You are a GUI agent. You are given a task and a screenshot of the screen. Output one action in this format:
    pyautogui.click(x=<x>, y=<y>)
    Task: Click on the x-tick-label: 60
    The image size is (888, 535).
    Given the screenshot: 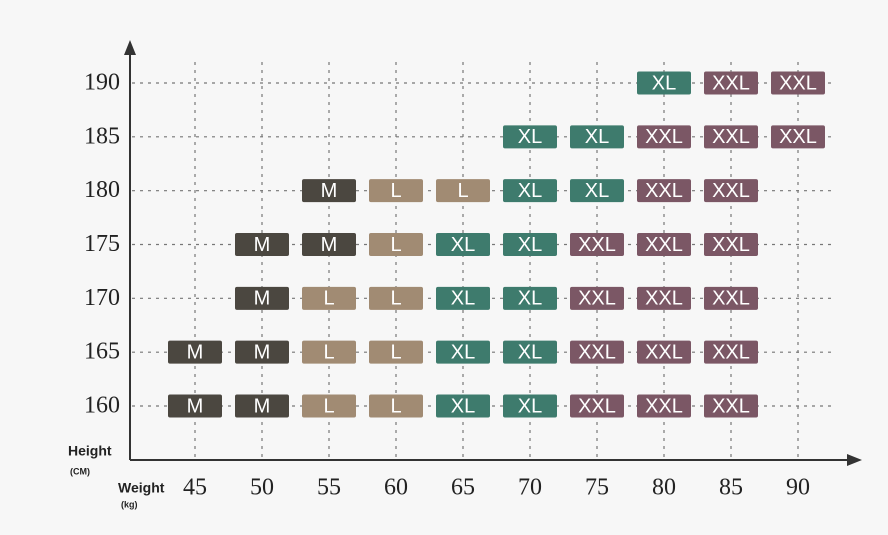 What is the action you would take?
    pyautogui.click(x=396, y=488)
    